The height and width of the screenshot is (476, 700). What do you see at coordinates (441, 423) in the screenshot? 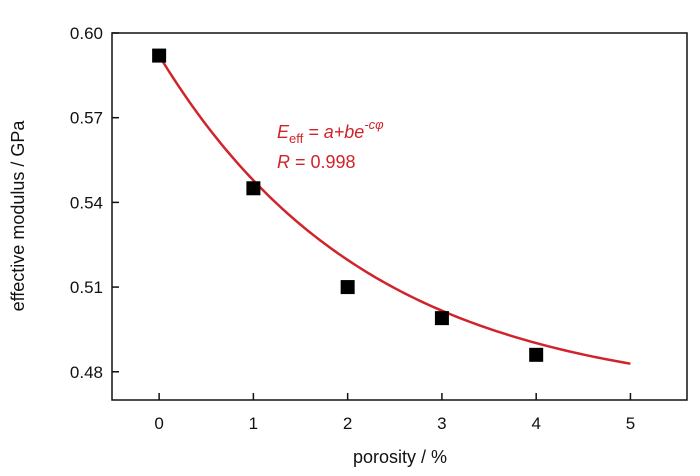
I see `x-tick-label: 3` at bounding box center [441, 423].